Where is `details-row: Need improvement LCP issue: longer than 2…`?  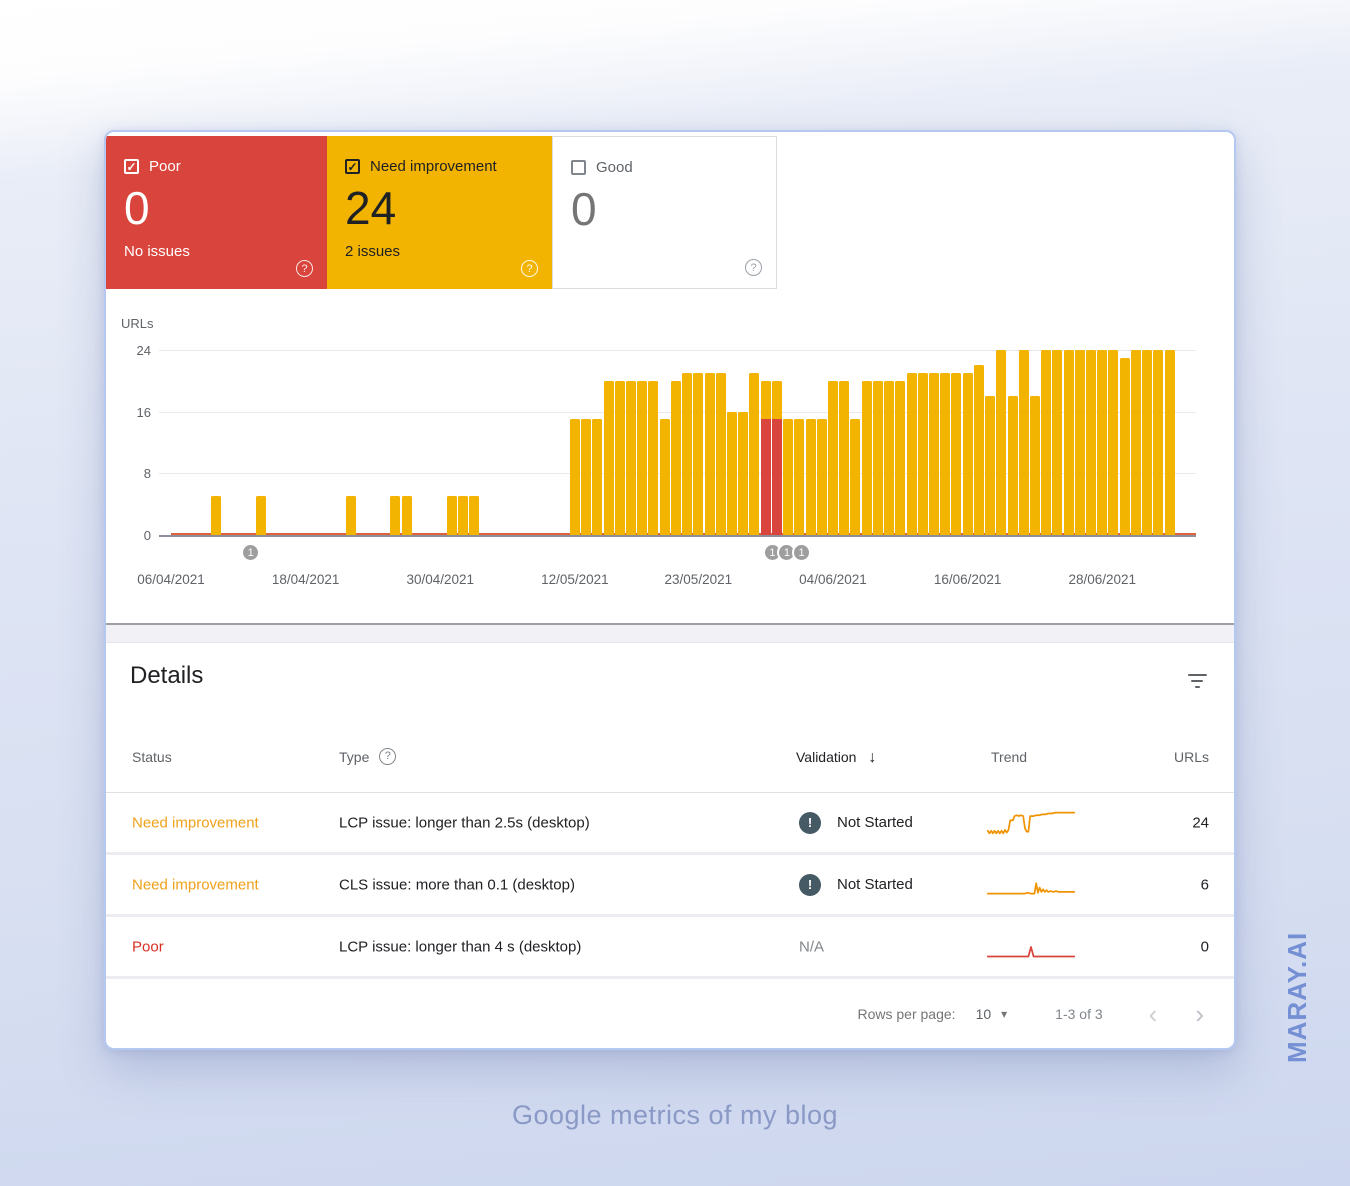
details-row: Need improvement LCP issue: longer than 2… is located at coordinates (670, 824).